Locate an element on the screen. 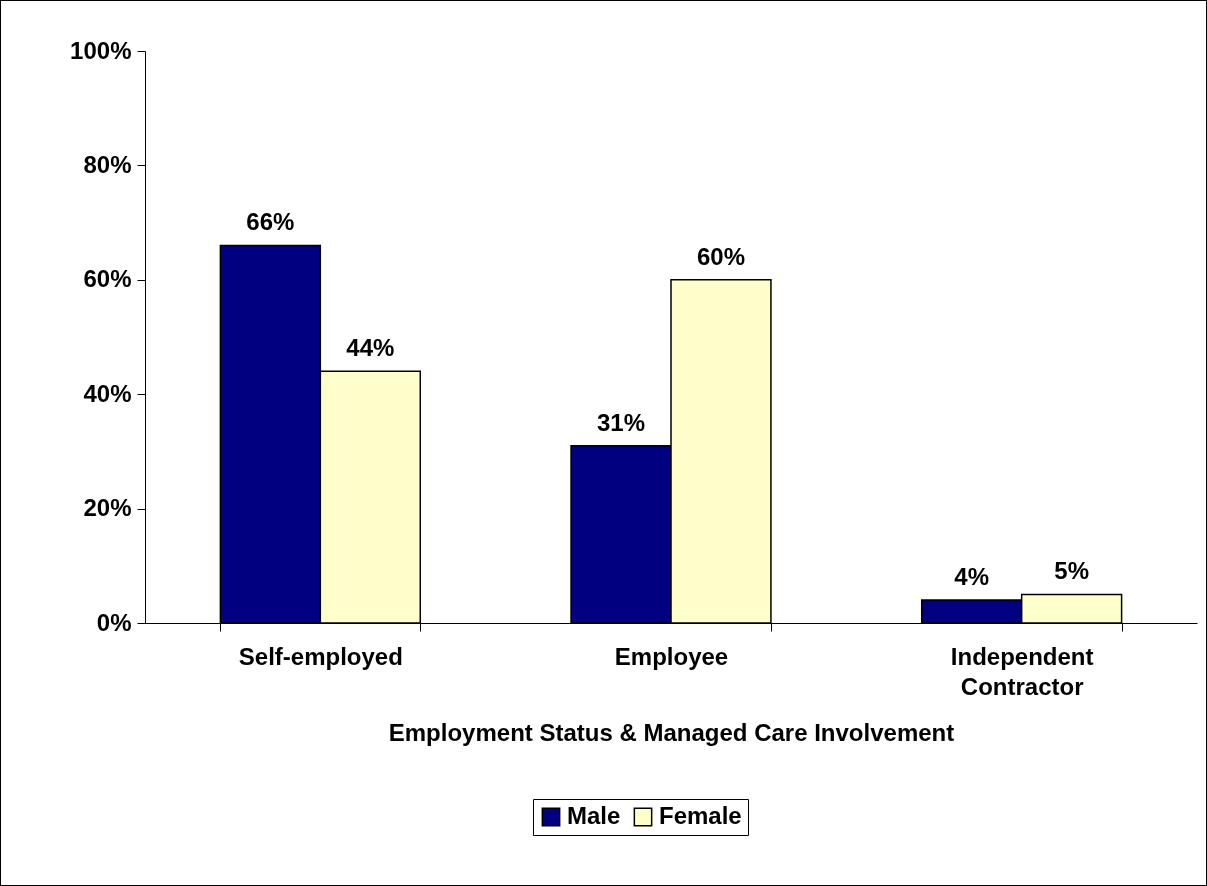  data-label: 44% is located at coordinates (370, 348).